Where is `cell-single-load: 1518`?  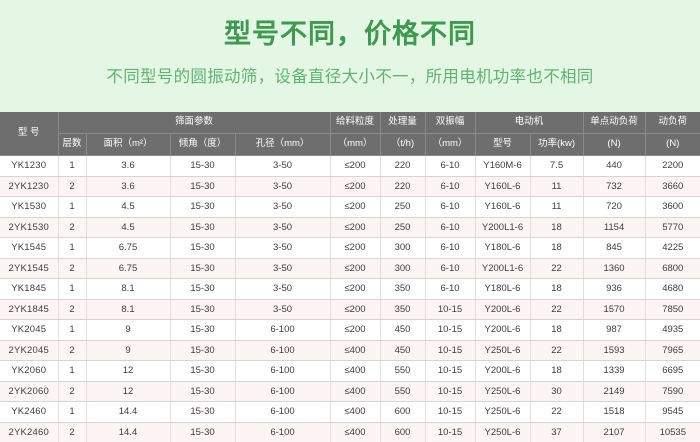 cell-single-load: 1518 is located at coordinates (614, 412).